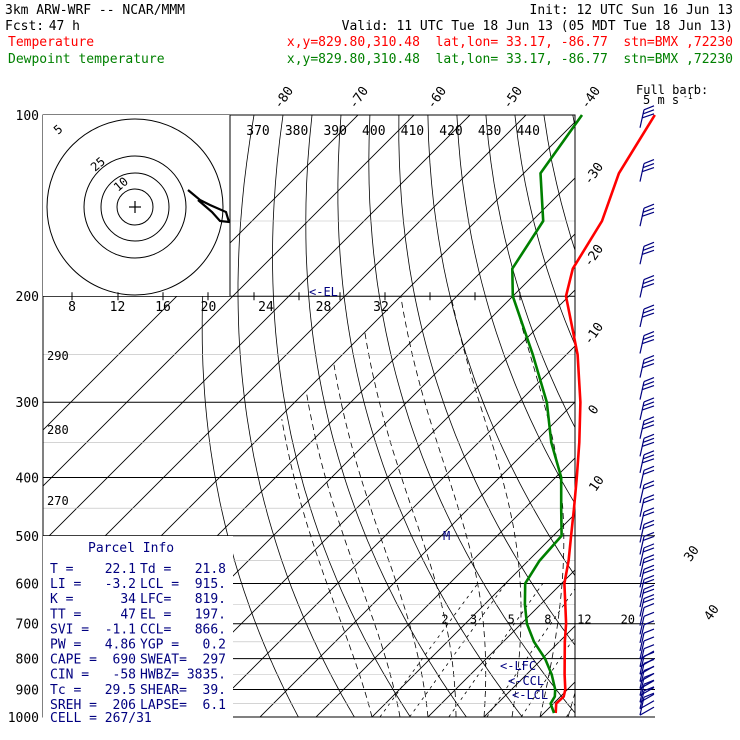 This screenshot has width=740, height=740. What do you see at coordinates (530, 695) in the screenshot?
I see `lcl-marker: <-LCL` at bounding box center [530, 695].